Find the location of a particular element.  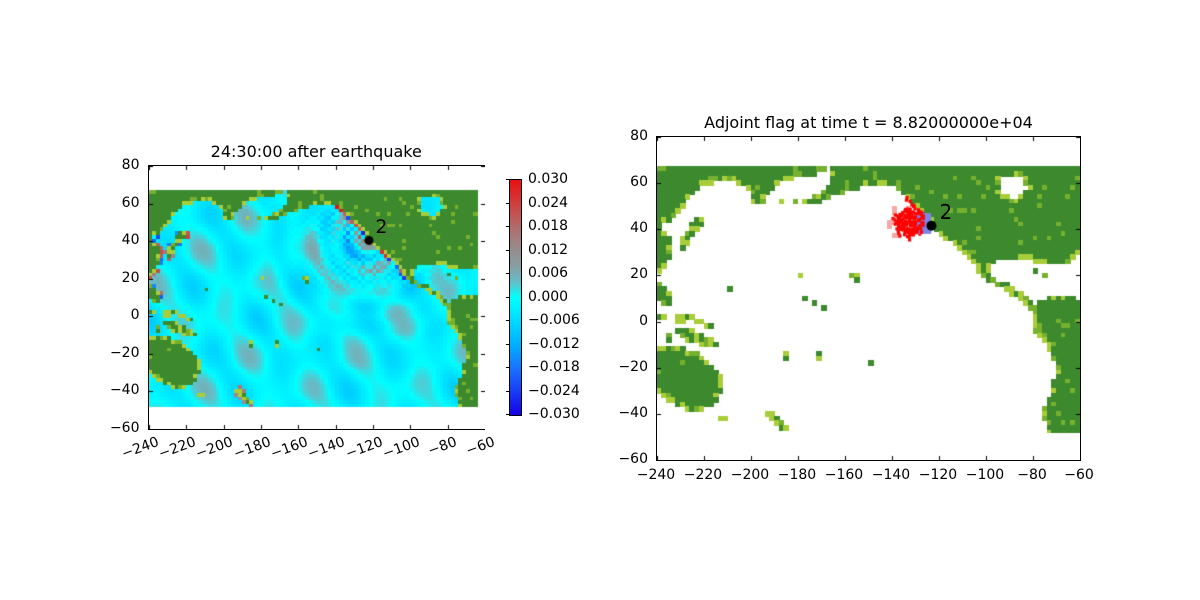

colorbar-tick-label: 0.012 is located at coordinates (548, 249).